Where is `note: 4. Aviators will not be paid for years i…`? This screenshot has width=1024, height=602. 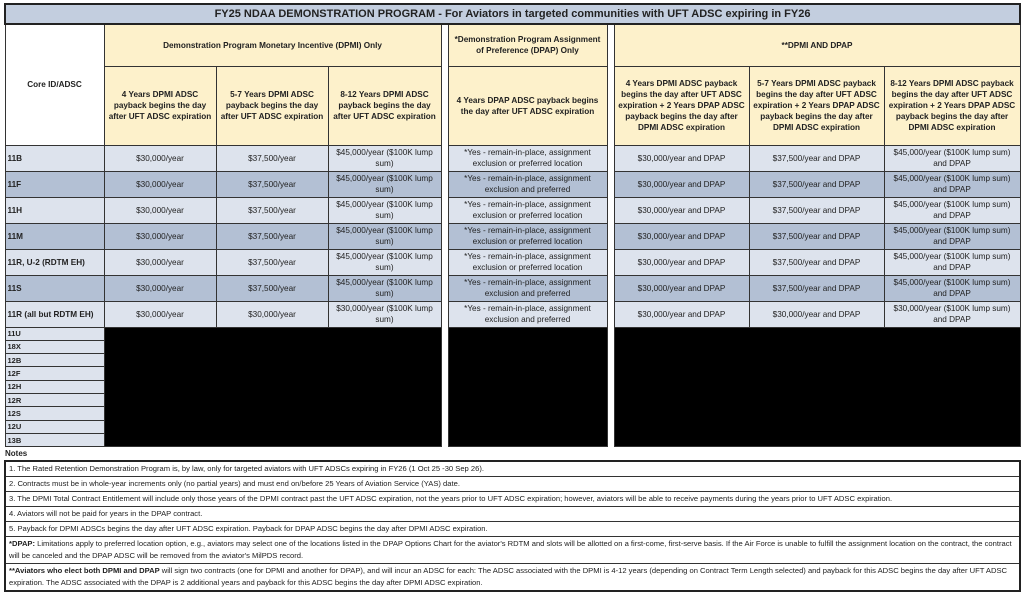
note: 4. Aviators will not be paid for years i… is located at coordinates (512, 514).